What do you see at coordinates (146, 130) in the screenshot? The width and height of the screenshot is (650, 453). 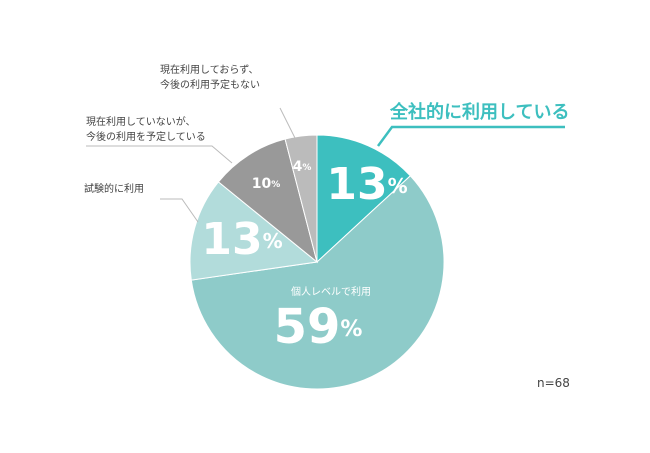 I see `category-label: 現在利用していないが、 今後の利用を予定している` at bounding box center [146, 130].